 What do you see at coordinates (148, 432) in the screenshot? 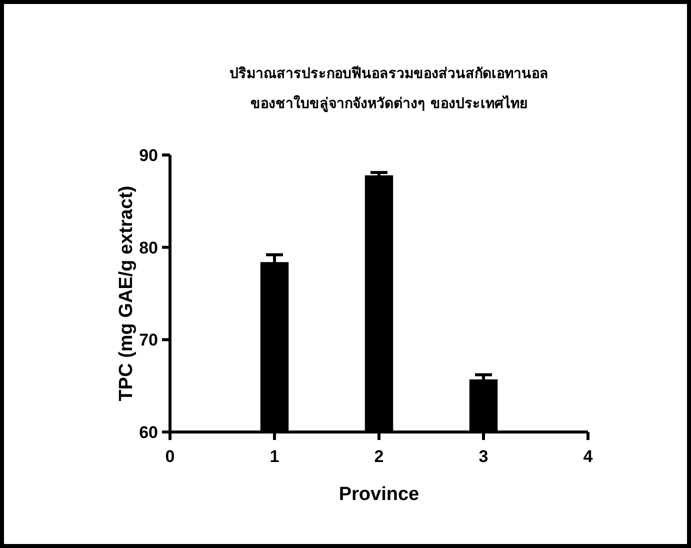
I see `y-tick-label: 60` at bounding box center [148, 432].